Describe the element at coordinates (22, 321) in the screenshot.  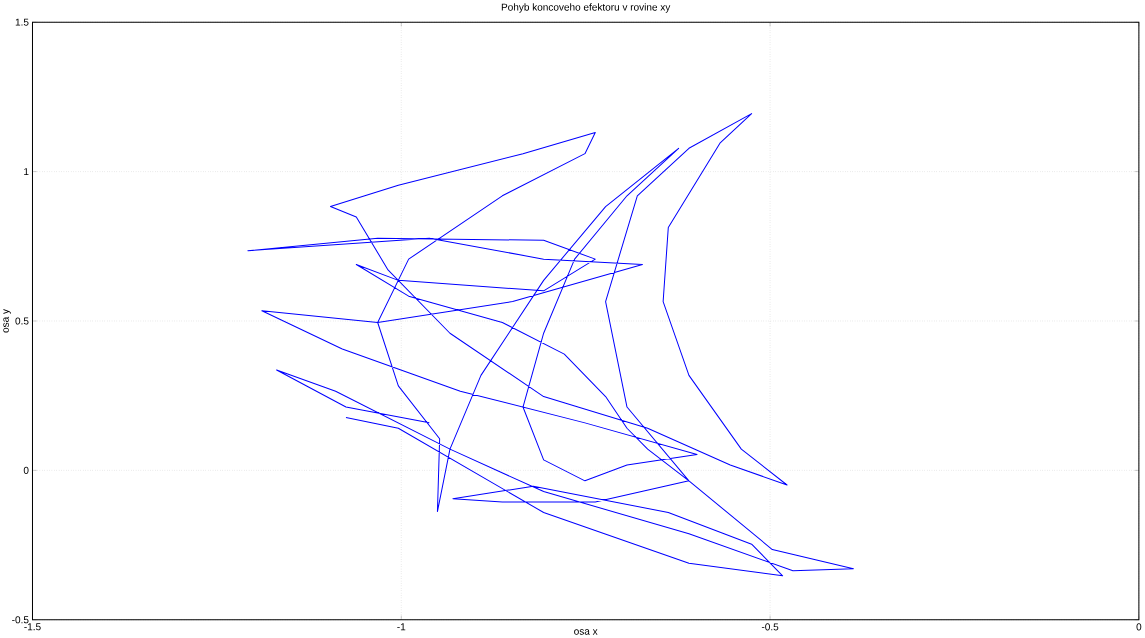
I see `y-tick-label: 0.5` at that location.